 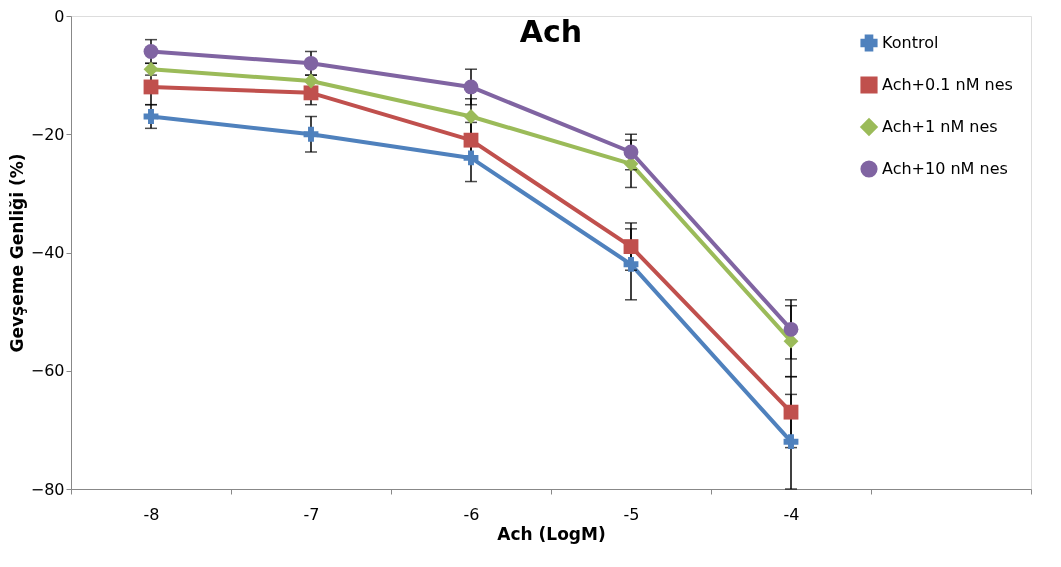 What do you see at coordinates (59, 16) in the screenshot?
I see `y-tick-label: 0` at bounding box center [59, 16].